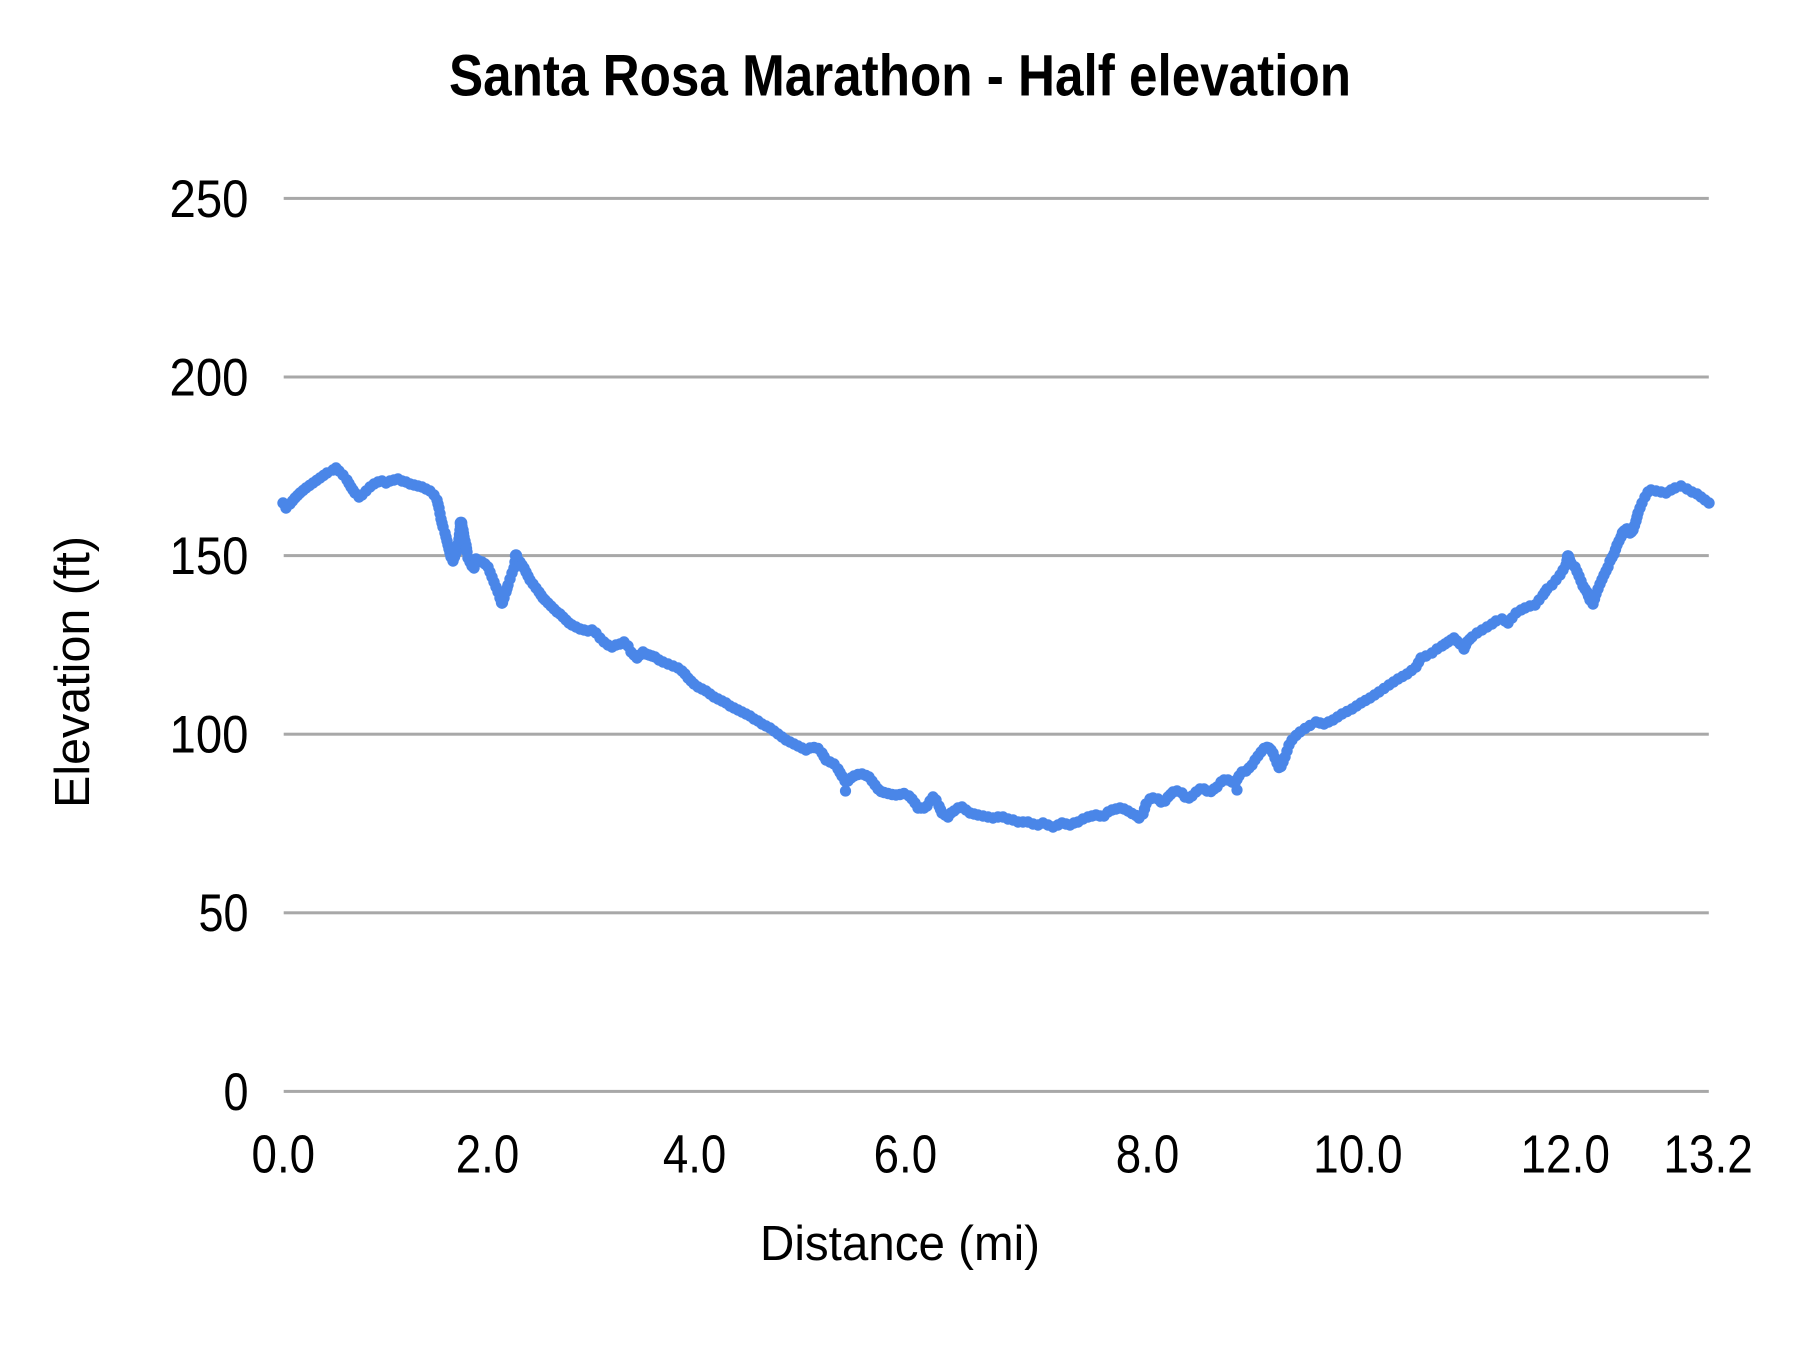 This screenshot has height=1350, width=1800. Describe the element at coordinates (209, 735) in the screenshot. I see `svg-text: 100` at that location.